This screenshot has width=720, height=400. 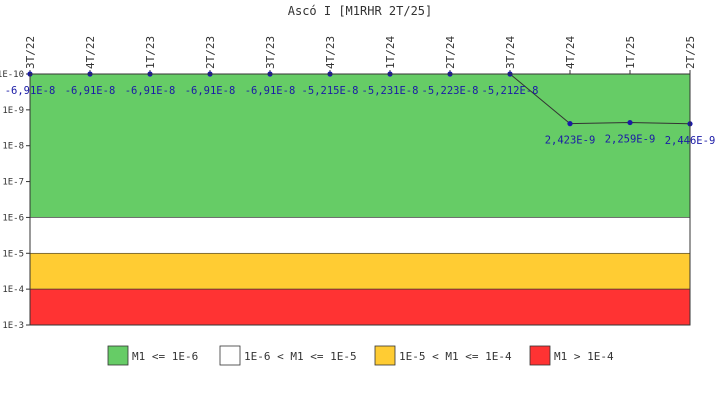 I want to click on legend-label: 1E-6 < M1 <= 1E-5, so click(x=300, y=356).